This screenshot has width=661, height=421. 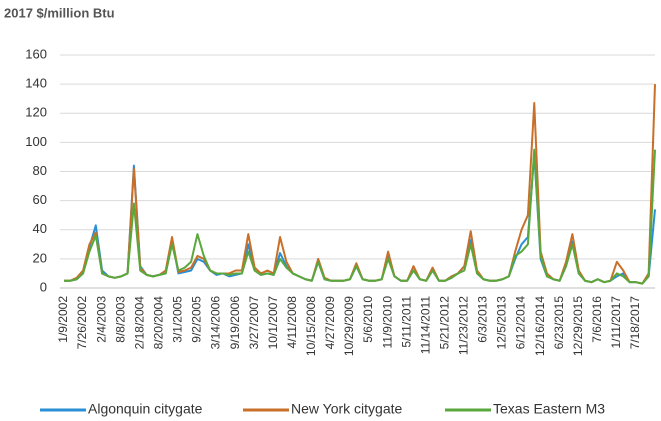 I want to click on x-tick-label: 3/27/2007, so click(x=254, y=323).